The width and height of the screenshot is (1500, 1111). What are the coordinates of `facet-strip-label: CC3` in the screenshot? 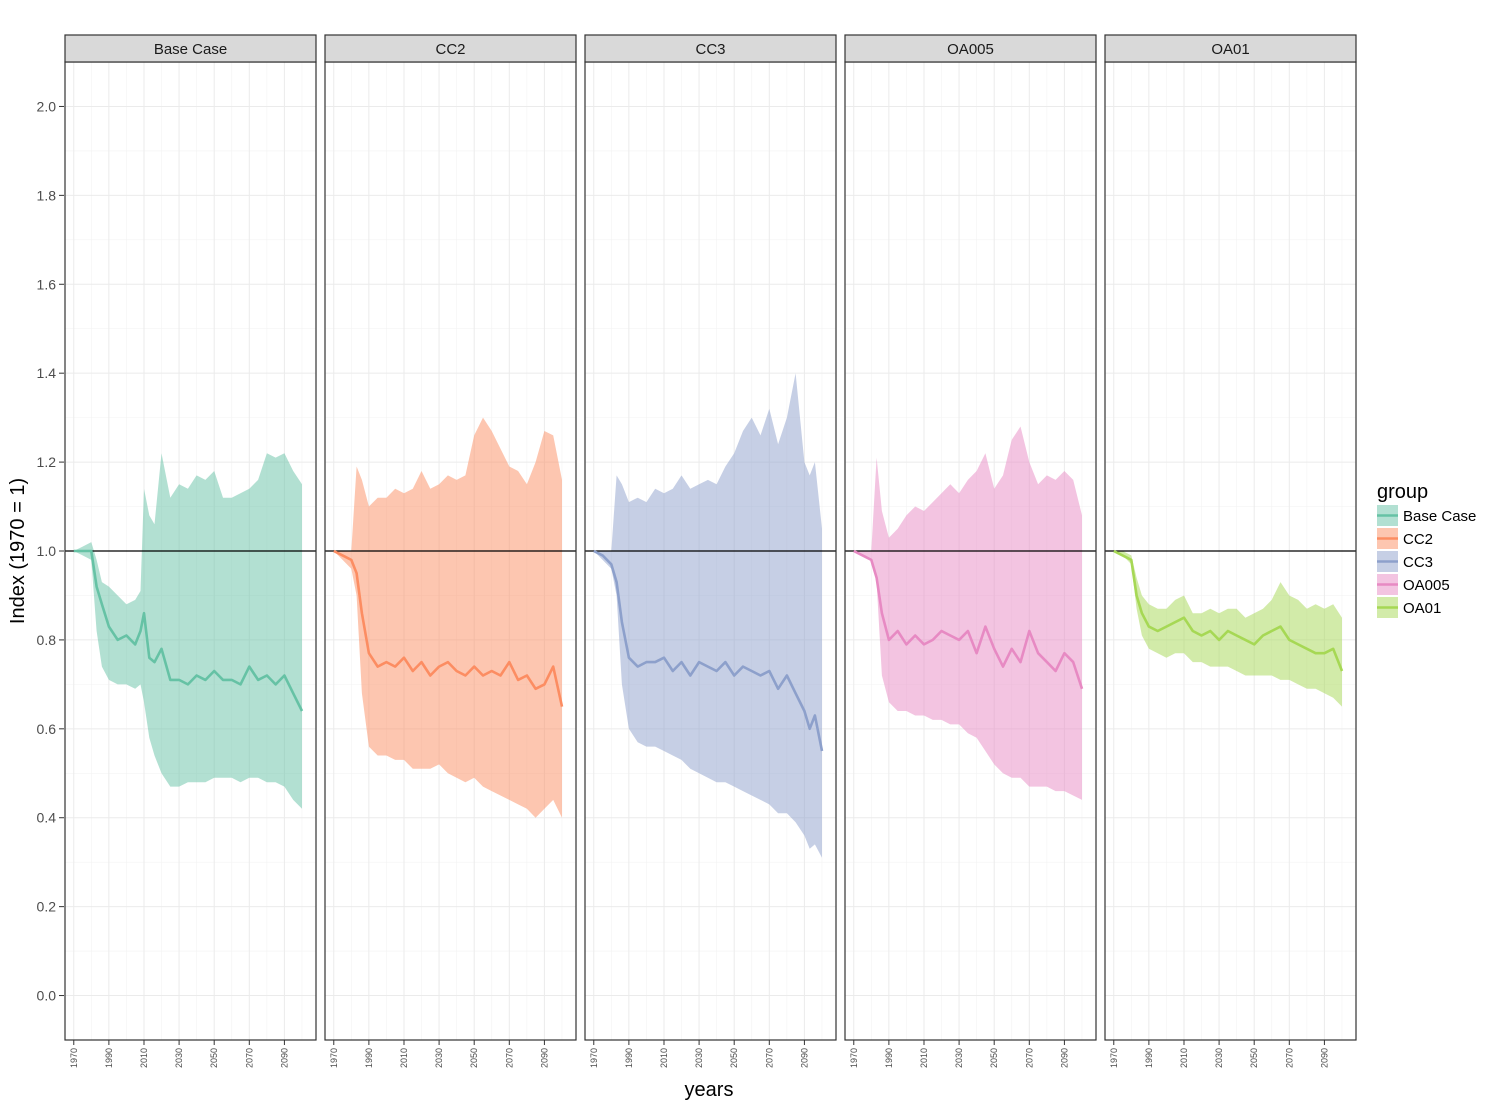 It's located at (710, 49).